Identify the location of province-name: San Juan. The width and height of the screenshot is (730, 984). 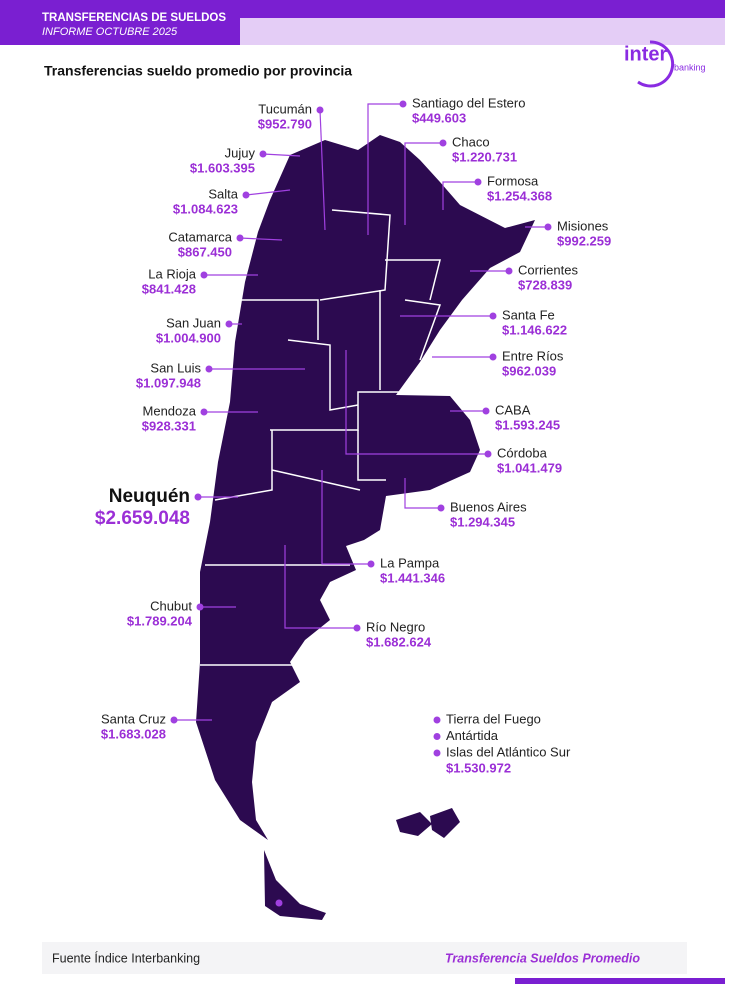
(193, 322).